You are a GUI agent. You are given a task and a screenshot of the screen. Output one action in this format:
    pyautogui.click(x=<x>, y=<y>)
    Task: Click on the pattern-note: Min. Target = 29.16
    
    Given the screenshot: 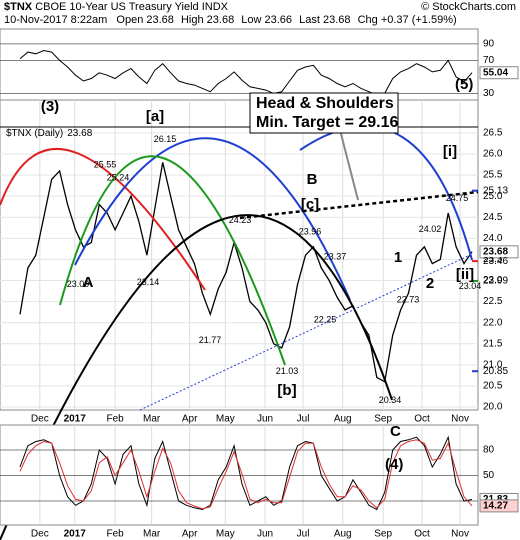 What is the action you would take?
    pyautogui.click(x=327, y=122)
    